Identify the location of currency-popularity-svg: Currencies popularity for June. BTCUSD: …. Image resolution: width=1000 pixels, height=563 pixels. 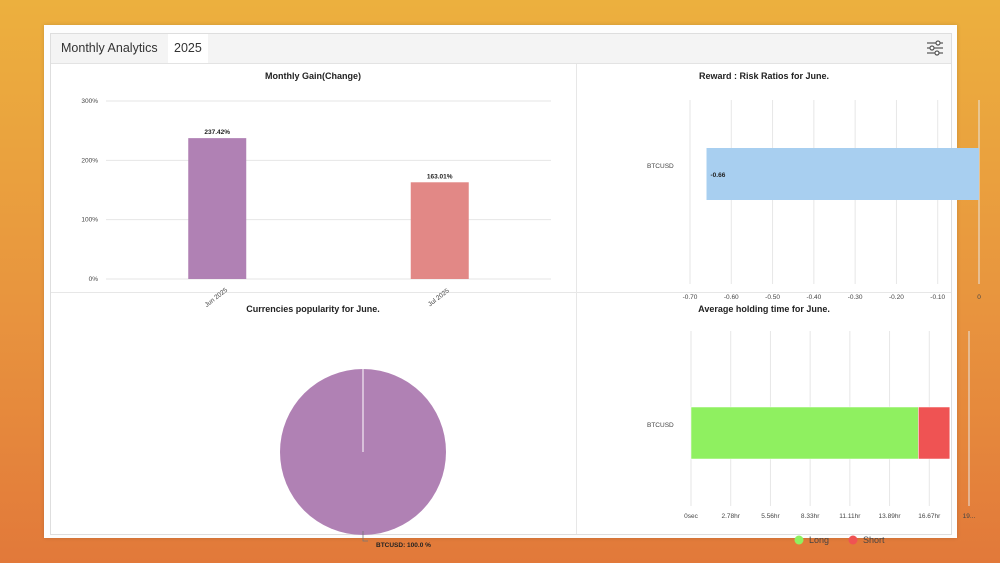
(346, 426).